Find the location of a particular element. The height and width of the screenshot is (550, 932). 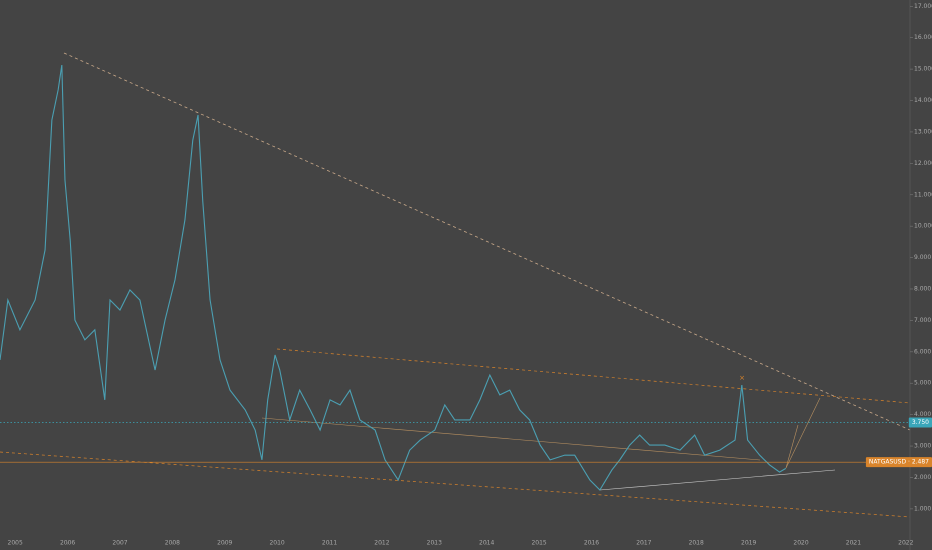

channel-bottom is located at coordinates (455, 484).